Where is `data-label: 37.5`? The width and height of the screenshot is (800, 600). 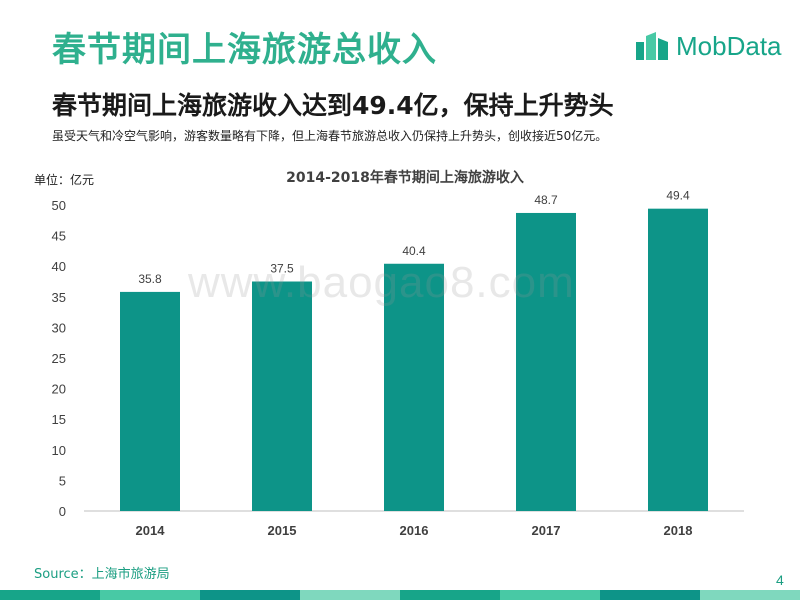
data-label: 37.5 is located at coordinates (282, 269).